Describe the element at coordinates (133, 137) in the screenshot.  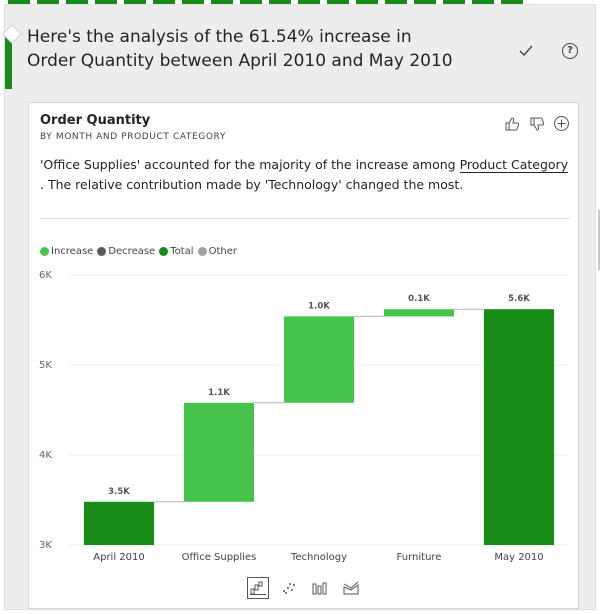
I see `card-subtitle: BY MONTH AND PRODUCT CATEGORY` at that location.